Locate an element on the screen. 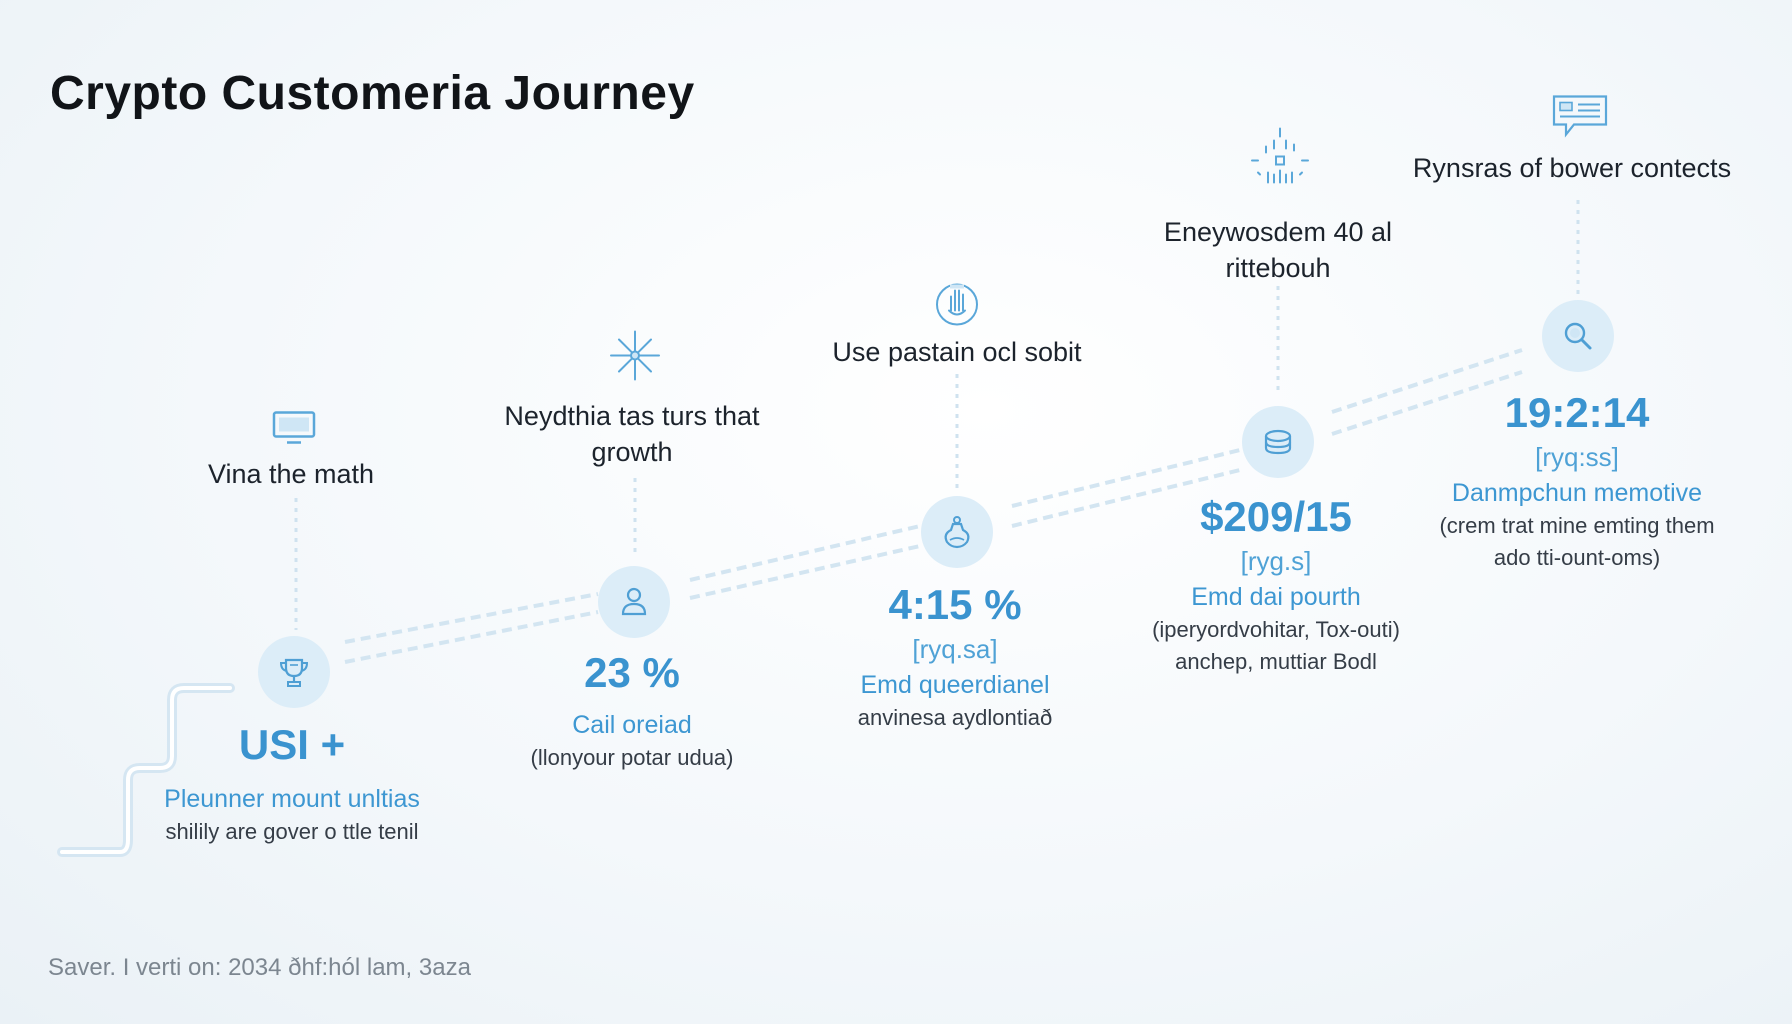 The height and width of the screenshot is (1024, 1792). search-icon is located at coordinates (1578, 336).